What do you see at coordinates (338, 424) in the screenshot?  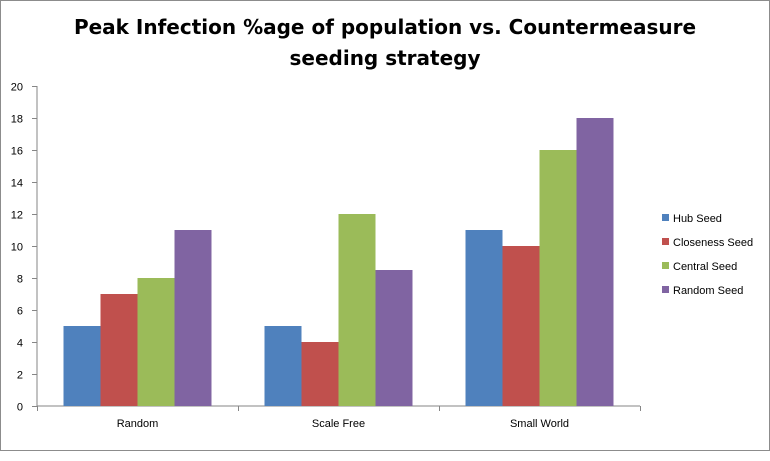 I see `x-tick-label: Scale Free` at bounding box center [338, 424].